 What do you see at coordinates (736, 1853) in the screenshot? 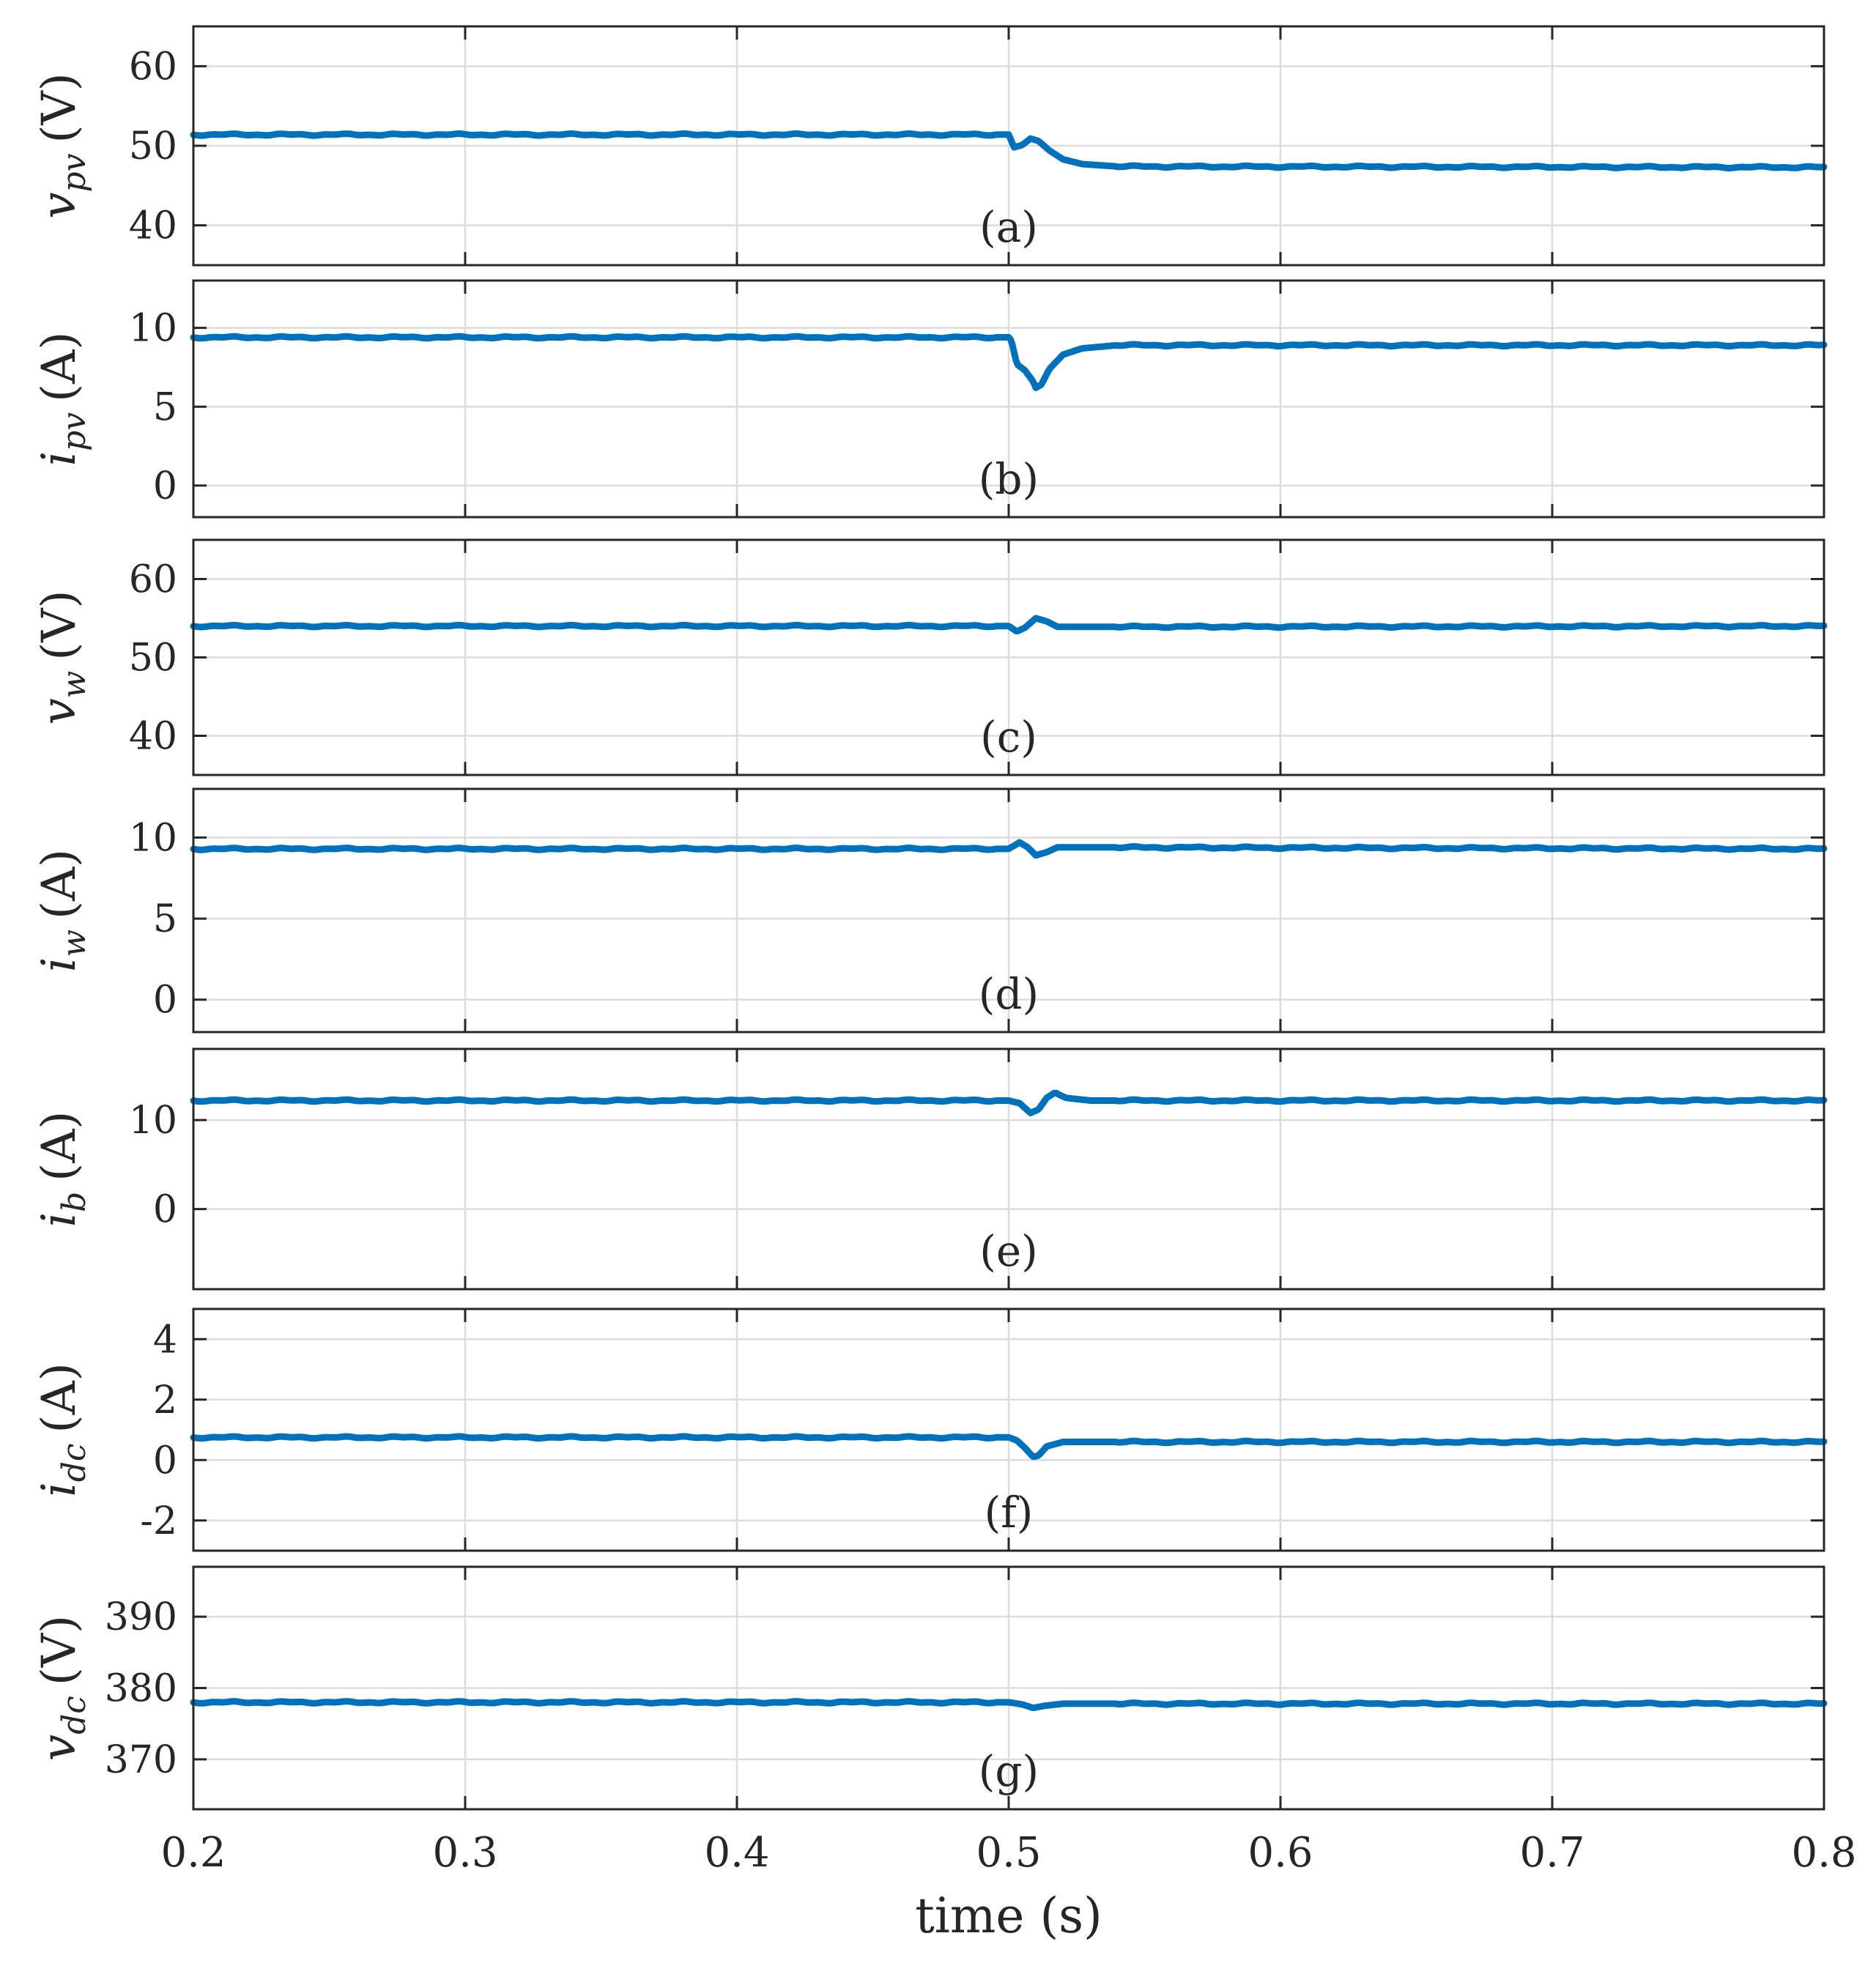
I see `x-tick-label: 0.4` at bounding box center [736, 1853].